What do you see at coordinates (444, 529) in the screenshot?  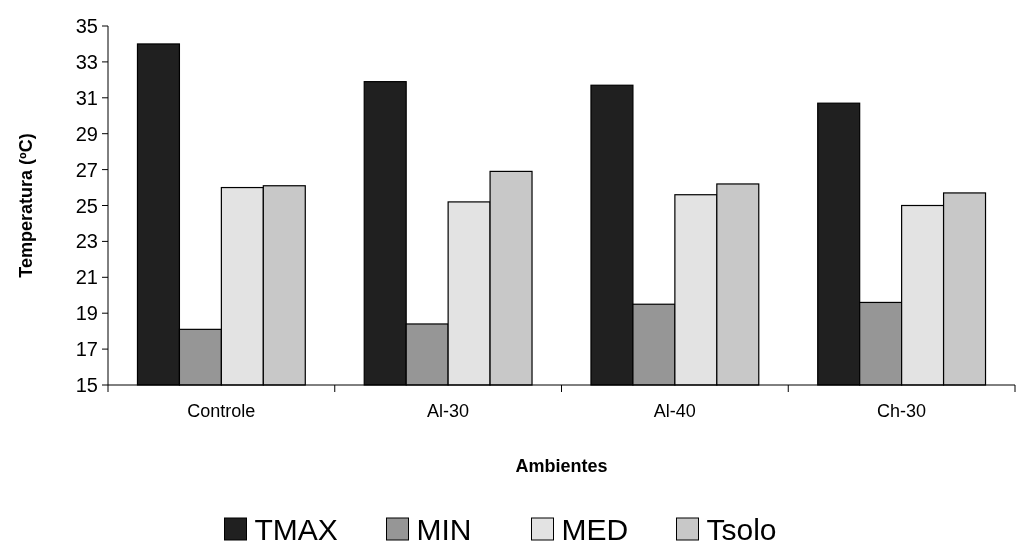 I see `legend-label: MIN` at bounding box center [444, 529].